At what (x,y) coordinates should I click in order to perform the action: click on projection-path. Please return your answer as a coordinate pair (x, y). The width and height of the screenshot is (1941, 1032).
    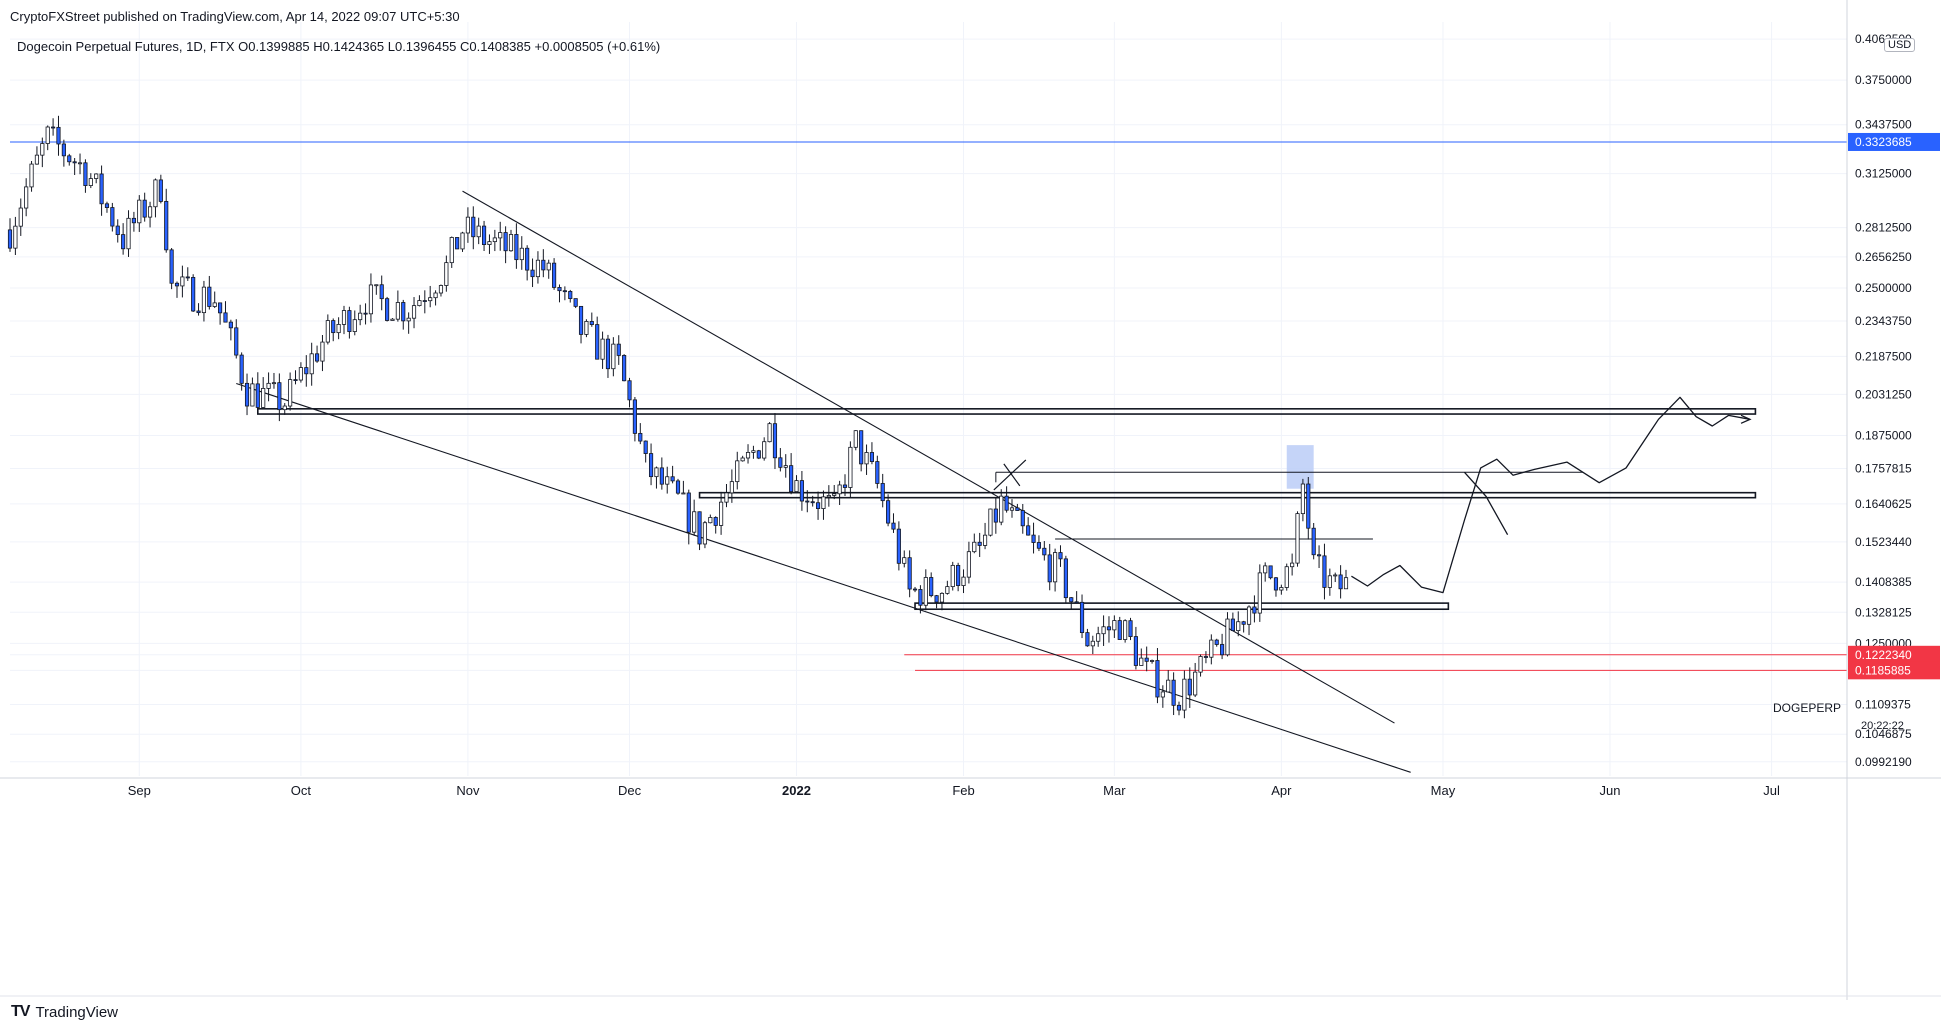
    Looking at the image, I should click on (1551, 495).